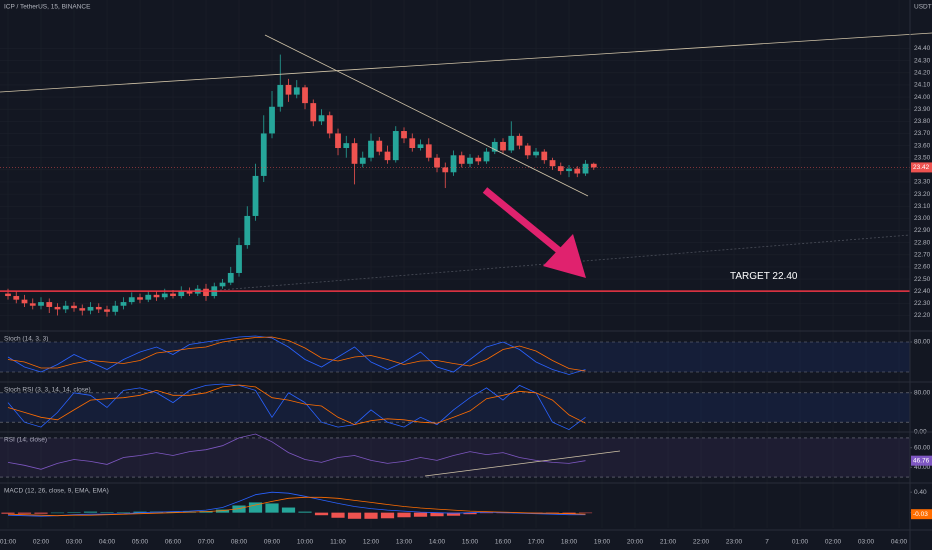  What do you see at coordinates (734, 542) in the screenshot?
I see `x-tick-label: 23:00` at bounding box center [734, 542].